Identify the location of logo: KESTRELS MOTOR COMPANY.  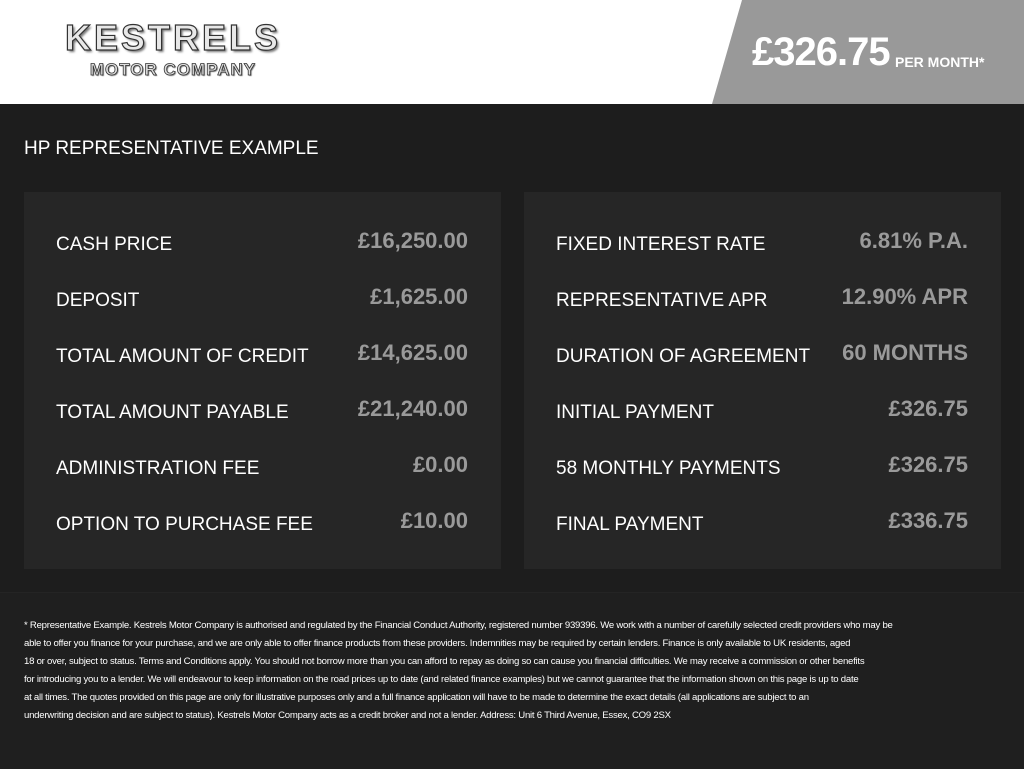
(173, 48).